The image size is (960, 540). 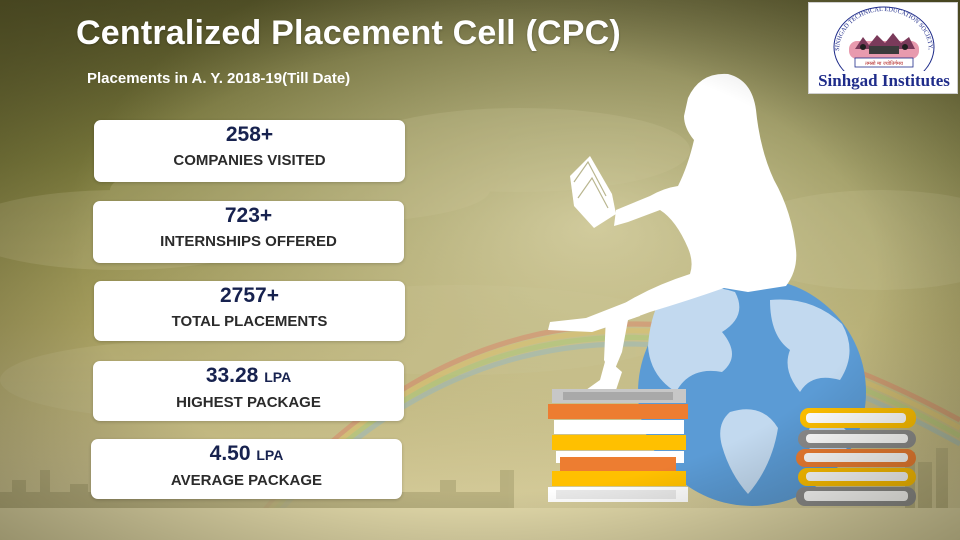 I want to click on stat-number: 33.28, so click(x=232, y=375).